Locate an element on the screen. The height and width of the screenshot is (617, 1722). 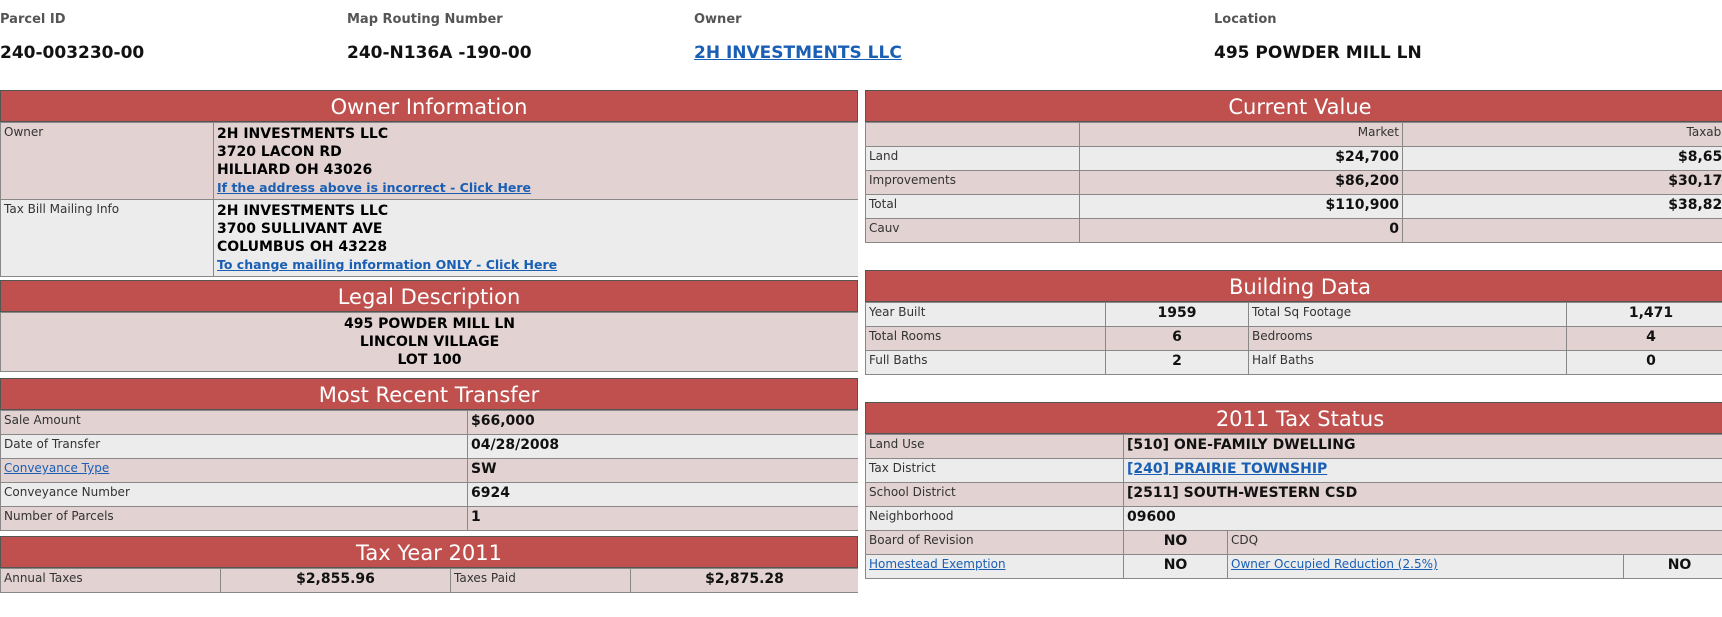
cell: 6 is located at coordinates (1177, 338).